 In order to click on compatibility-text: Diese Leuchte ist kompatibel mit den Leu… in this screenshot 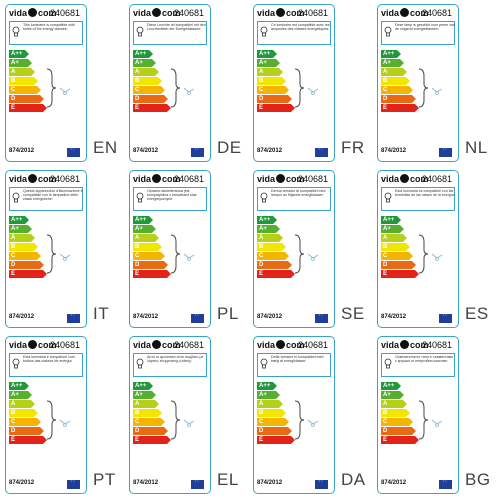, I will do `click(176, 27)`.